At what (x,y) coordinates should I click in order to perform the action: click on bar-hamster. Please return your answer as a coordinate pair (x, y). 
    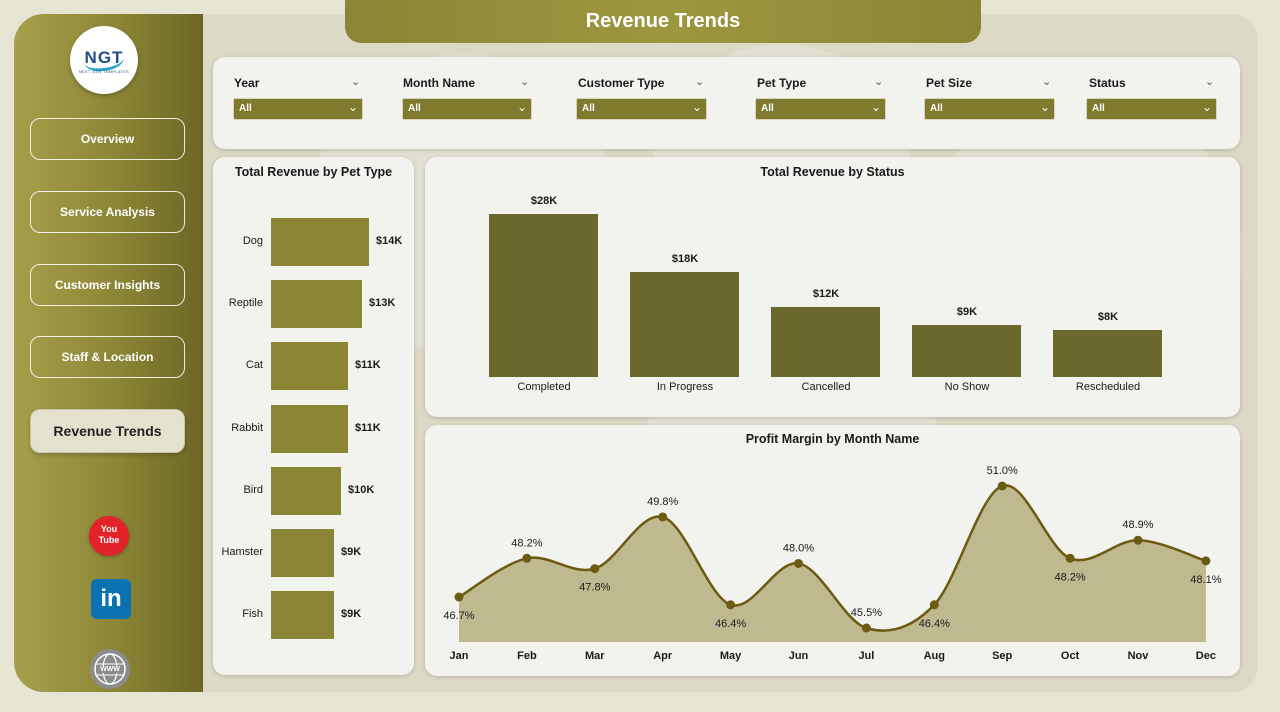
    Looking at the image, I should click on (302, 553).